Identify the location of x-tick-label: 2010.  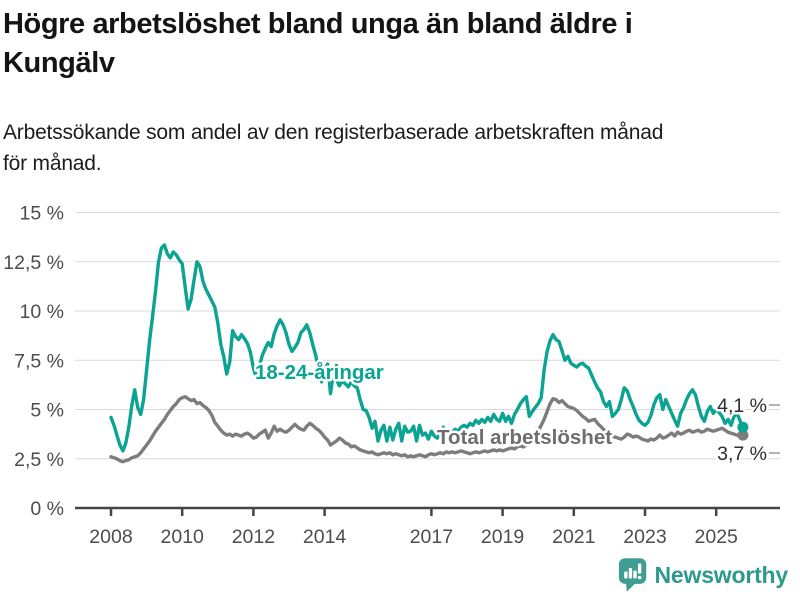
(183, 537).